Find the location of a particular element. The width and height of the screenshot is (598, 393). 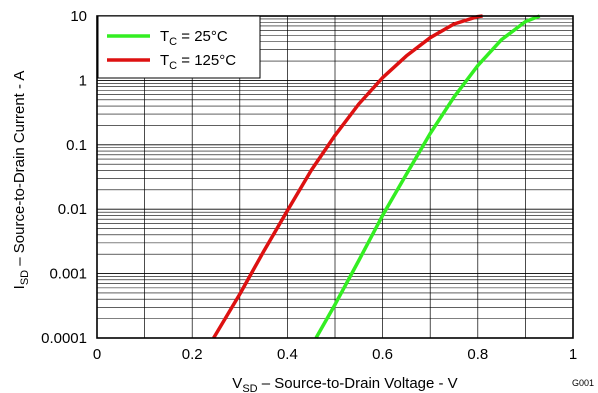

y-tick-label: 0.0001 is located at coordinates (64, 338).